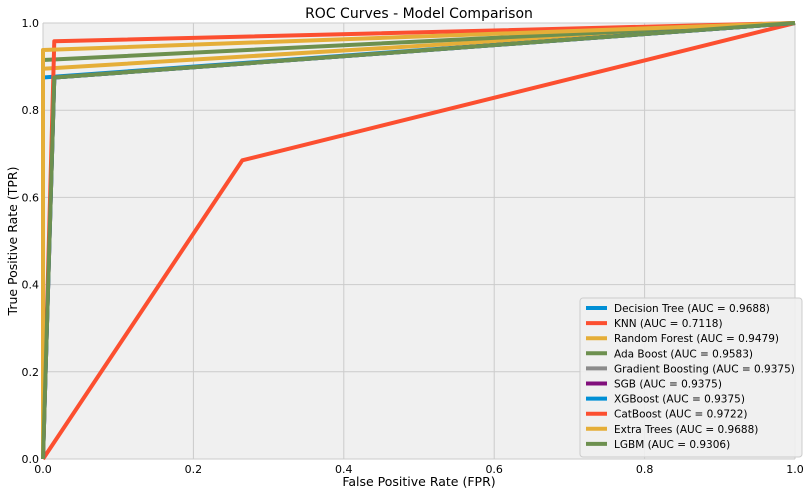 The width and height of the screenshot is (810, 496). Describe the element at coordinates (696, 339) in the screenshot. I see `legend-label: Random Forest (AUC = 0.9479)` at that location.